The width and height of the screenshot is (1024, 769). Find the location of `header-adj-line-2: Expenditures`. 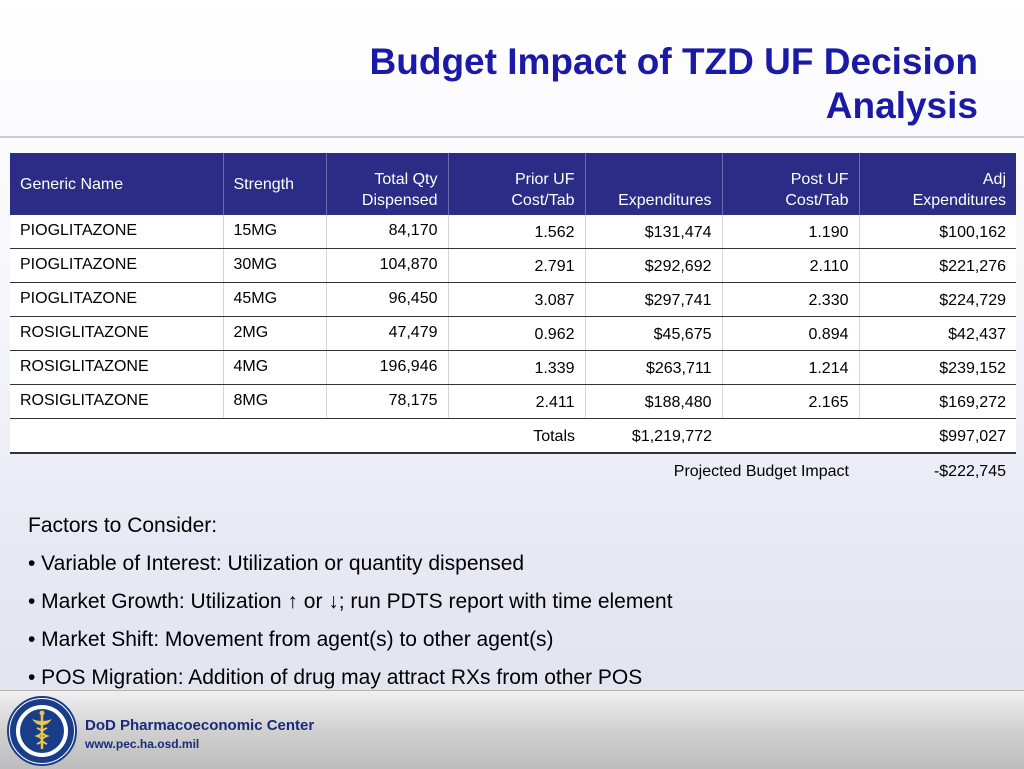

header-adj-line-2: Expenditures is located at coordinates (959, 200).